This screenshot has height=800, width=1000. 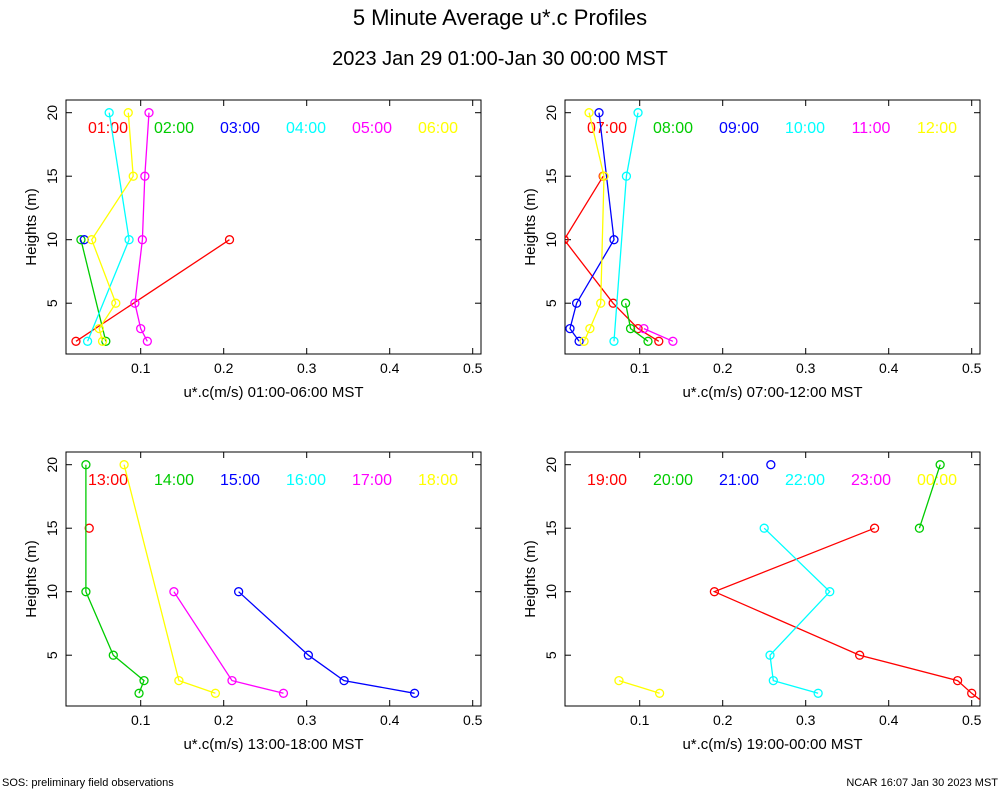 What do you see at coordinates (937, 128) in the screenshot?
I see `legend-label: 12:00` at bounding box center [937, 128].